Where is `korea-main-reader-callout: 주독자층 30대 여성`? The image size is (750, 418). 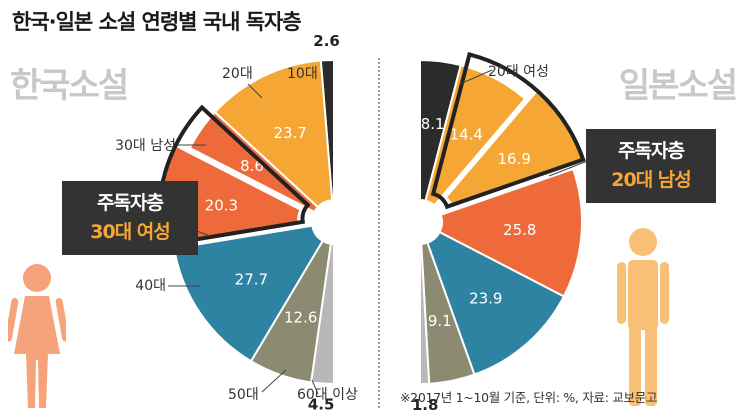
korea-main-reader-callout: 주독자층 30대 여성 is located at coordinates (130, 218).